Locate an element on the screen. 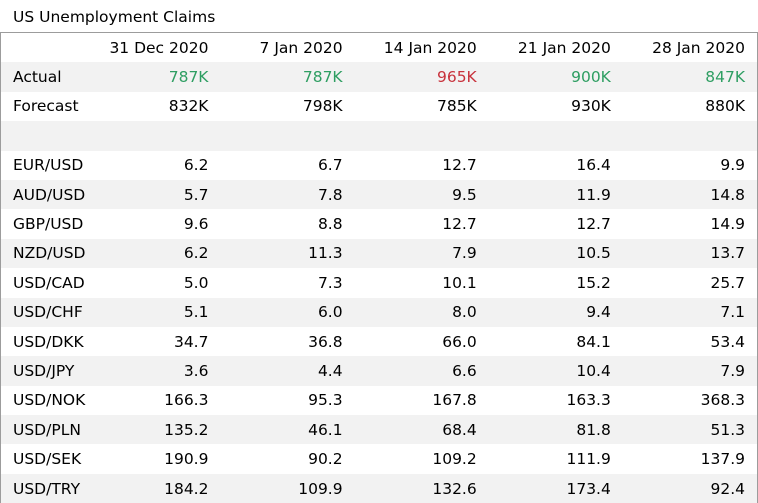 This screenshot has width=758, height=503. table-cell: 9.9 is located at coordinates (732, 165).